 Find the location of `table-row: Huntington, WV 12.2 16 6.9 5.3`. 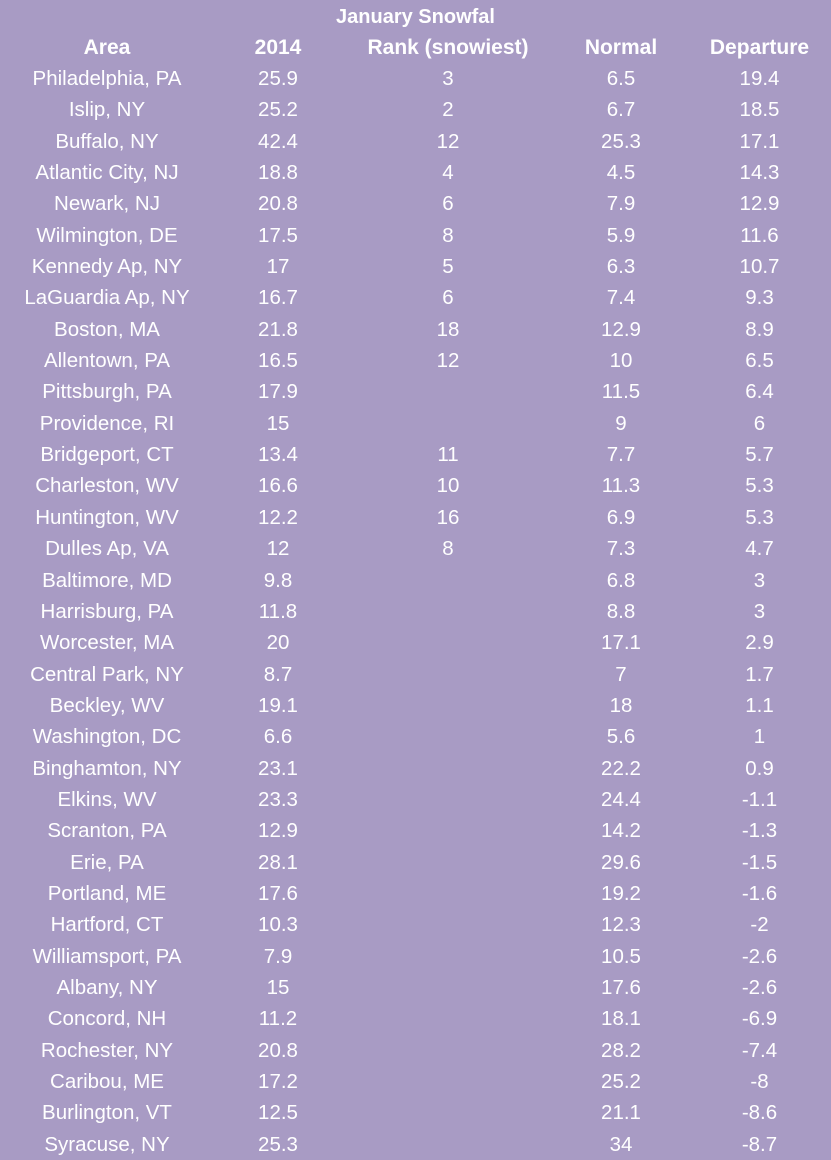

table-row: Huntington, WV 12.2 16 6.9 5.3 is located at coordinates (415, 517).